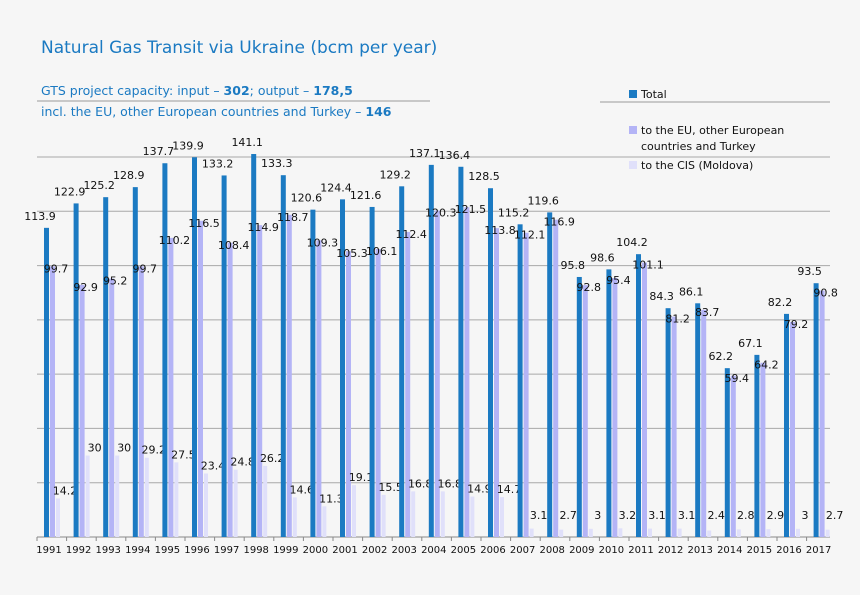 The image size is (860, 595). Describe the element at coordinates (137, 550) in the screenshot. I see `x-tick-label: 1994` at that location.